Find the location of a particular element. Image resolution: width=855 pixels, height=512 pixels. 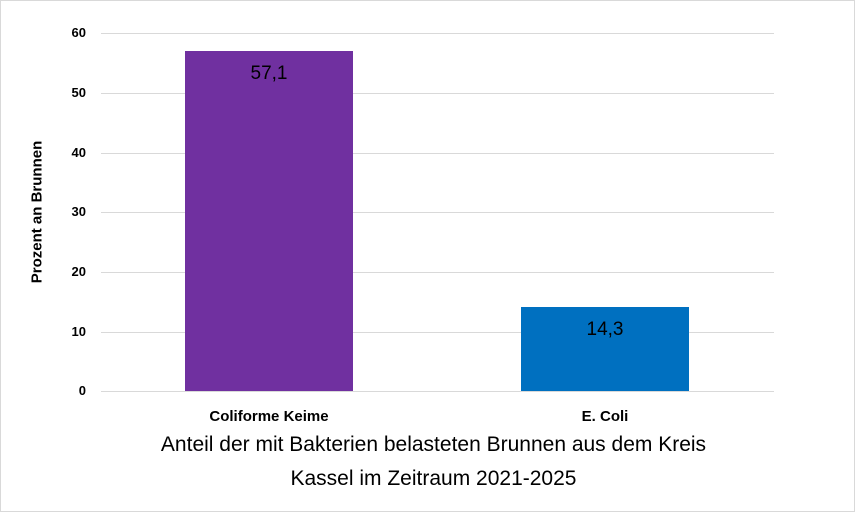

y-tick: 0 is located at coordinates (82, 390).